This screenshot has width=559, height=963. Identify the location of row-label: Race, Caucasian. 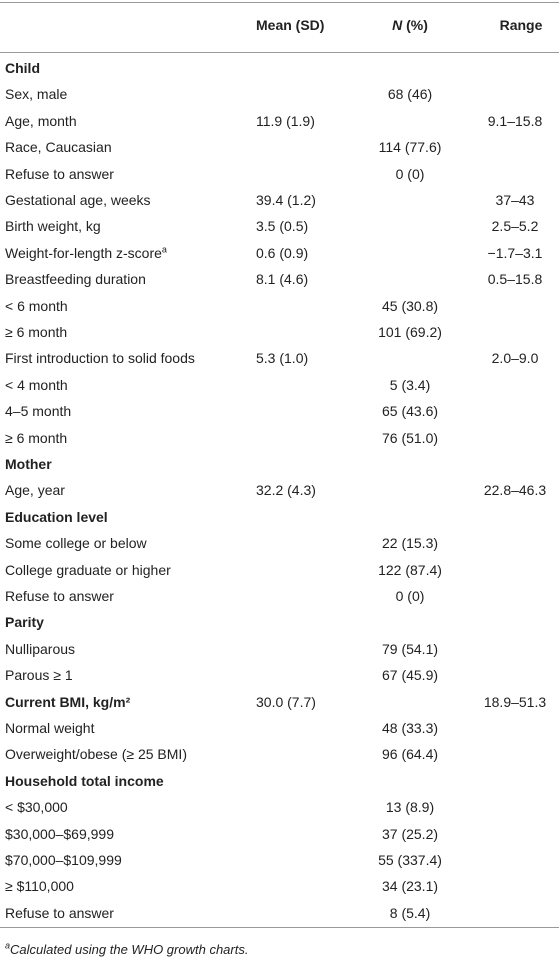
(58, 147).